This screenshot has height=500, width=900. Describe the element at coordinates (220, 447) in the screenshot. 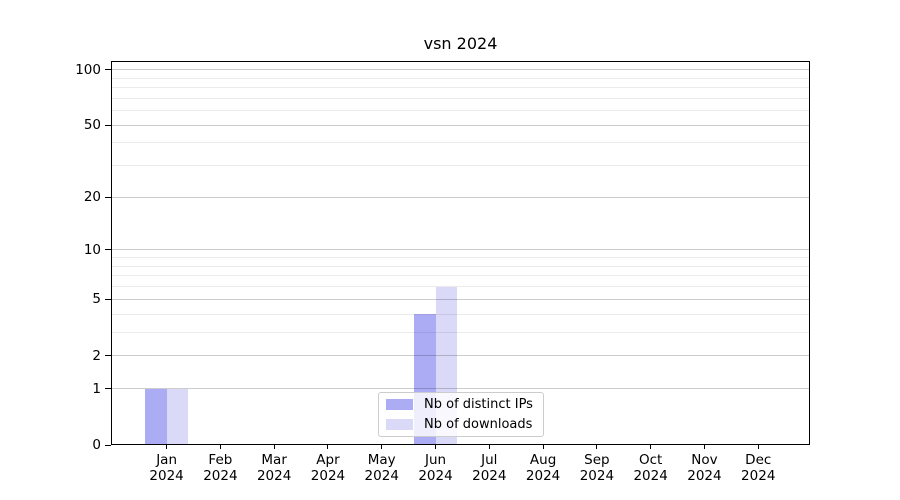

I see `x-tick-feb` at that location.